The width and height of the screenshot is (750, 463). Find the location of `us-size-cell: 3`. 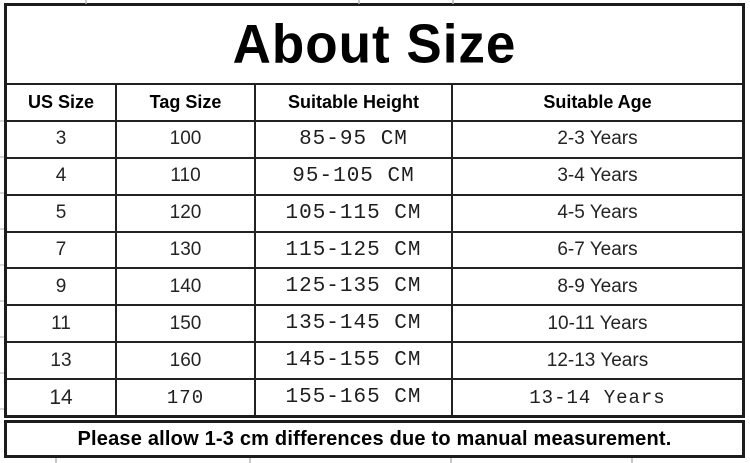

us-size-cell: 3 is located at coordinates (62, 139).